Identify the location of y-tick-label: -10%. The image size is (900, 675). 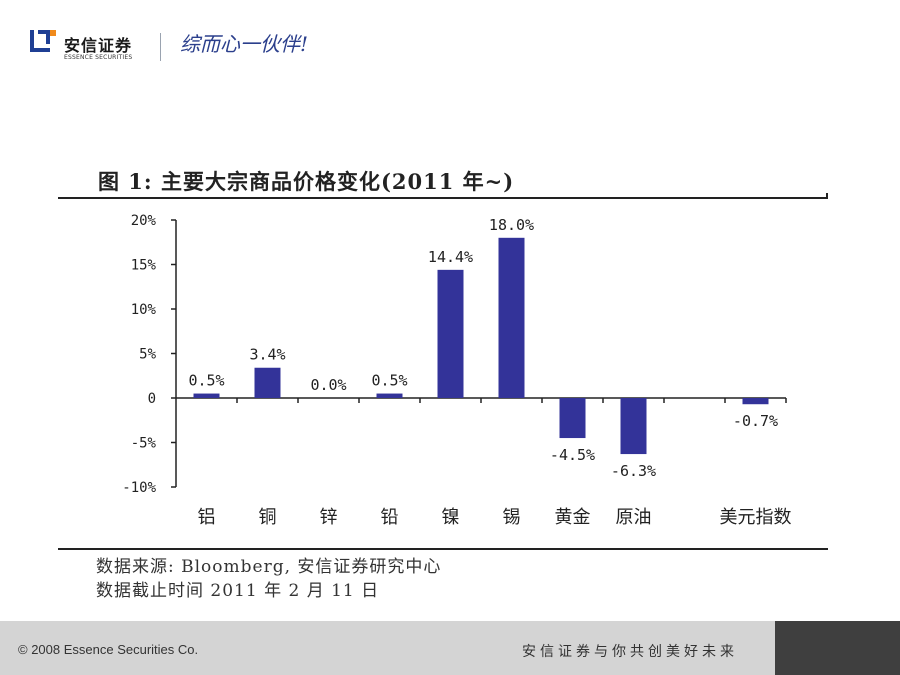
(139, 488).